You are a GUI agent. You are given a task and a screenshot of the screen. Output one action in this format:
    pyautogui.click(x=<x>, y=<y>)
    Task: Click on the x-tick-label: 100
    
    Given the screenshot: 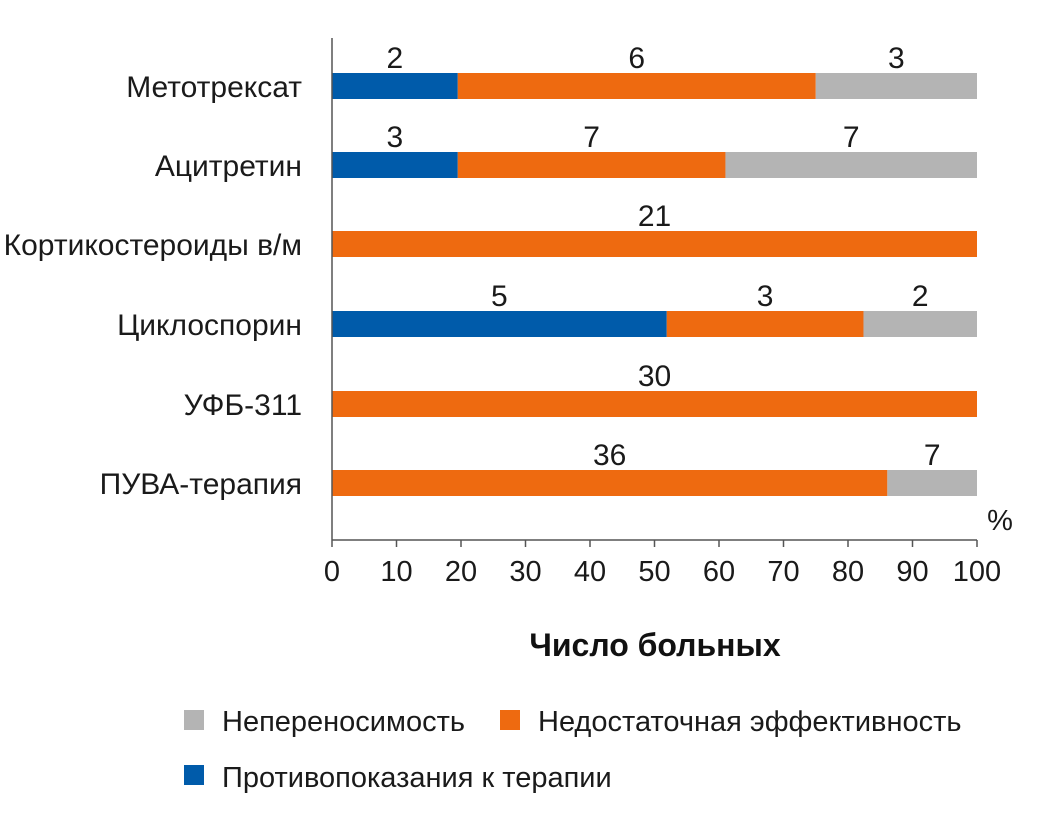 What is the action you would take?
    pyautogui.click(x=977, y=572)
    